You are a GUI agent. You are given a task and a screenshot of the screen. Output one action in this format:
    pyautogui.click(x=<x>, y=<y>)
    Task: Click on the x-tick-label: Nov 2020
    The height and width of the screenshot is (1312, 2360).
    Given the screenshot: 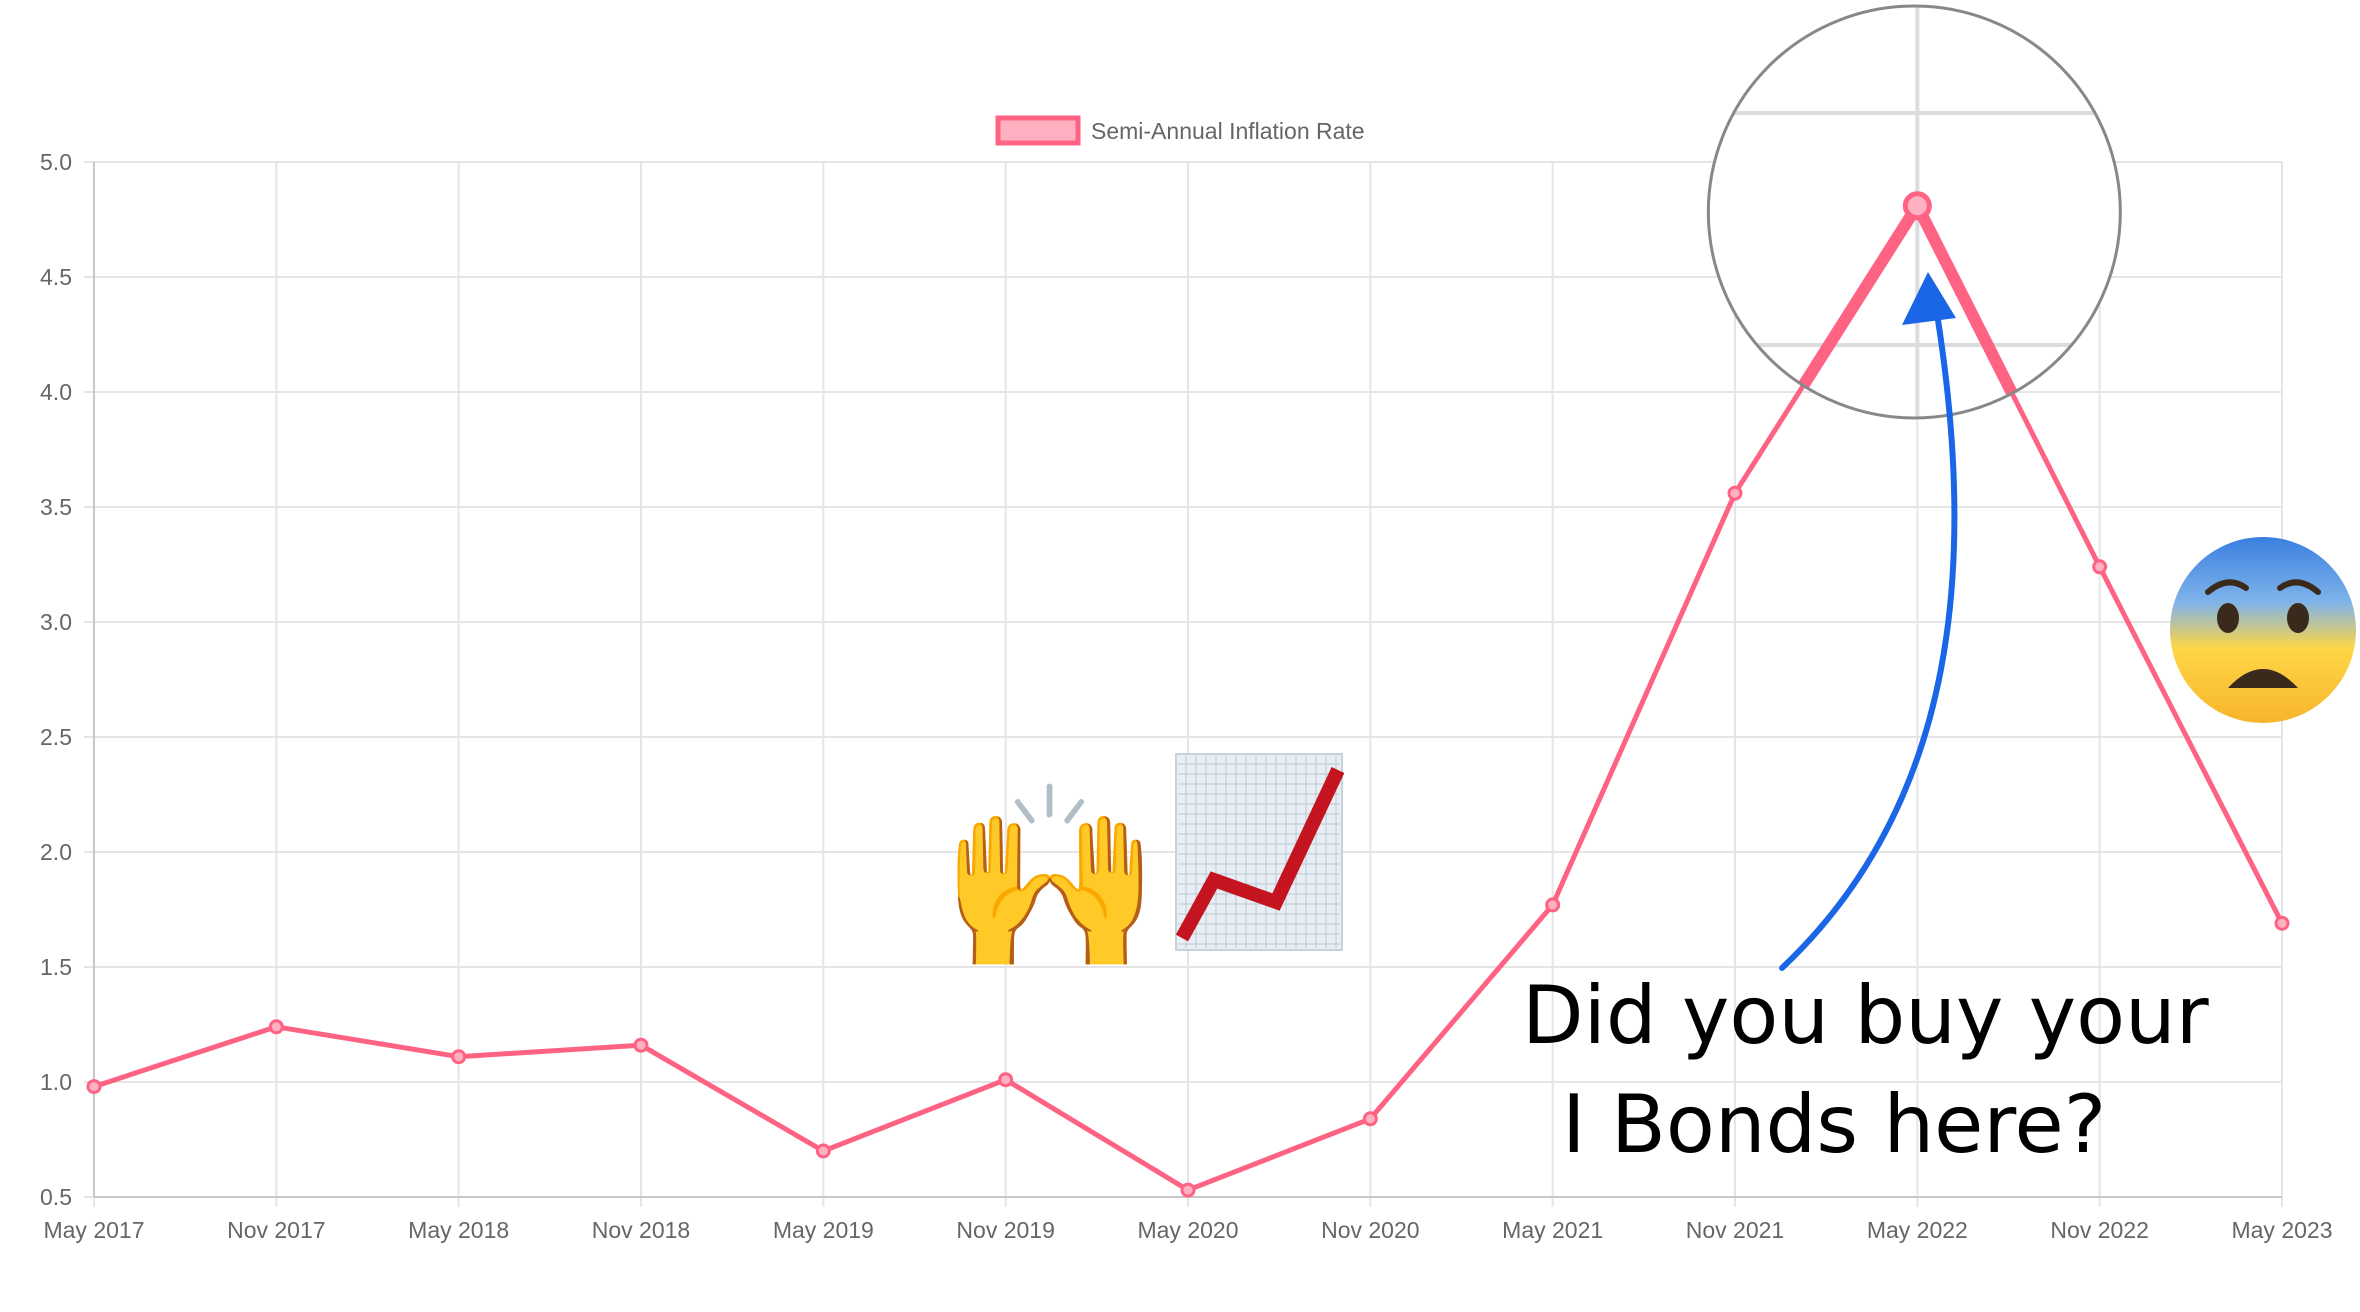 What is the action you would take?
    pyautogui.click(x=1370, y=1230)
    